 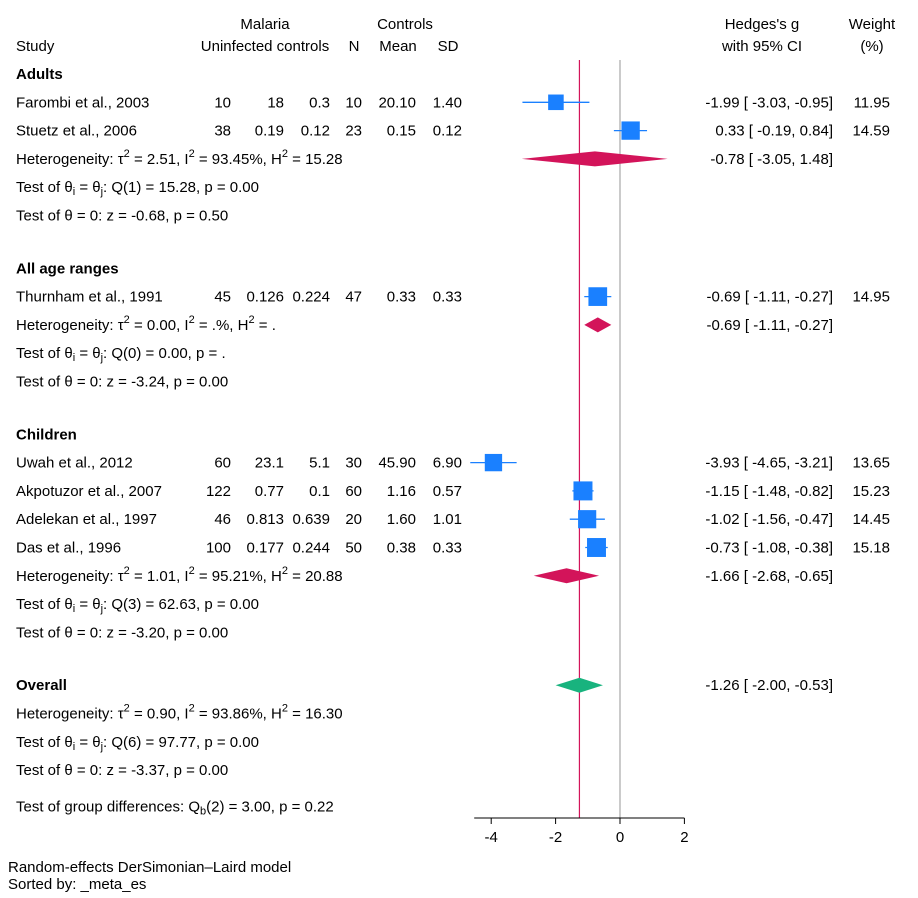 What do you see at coordinates (35, 46) in the screenshot?
I see `header-study: Study` at bounding box center [35, 46].